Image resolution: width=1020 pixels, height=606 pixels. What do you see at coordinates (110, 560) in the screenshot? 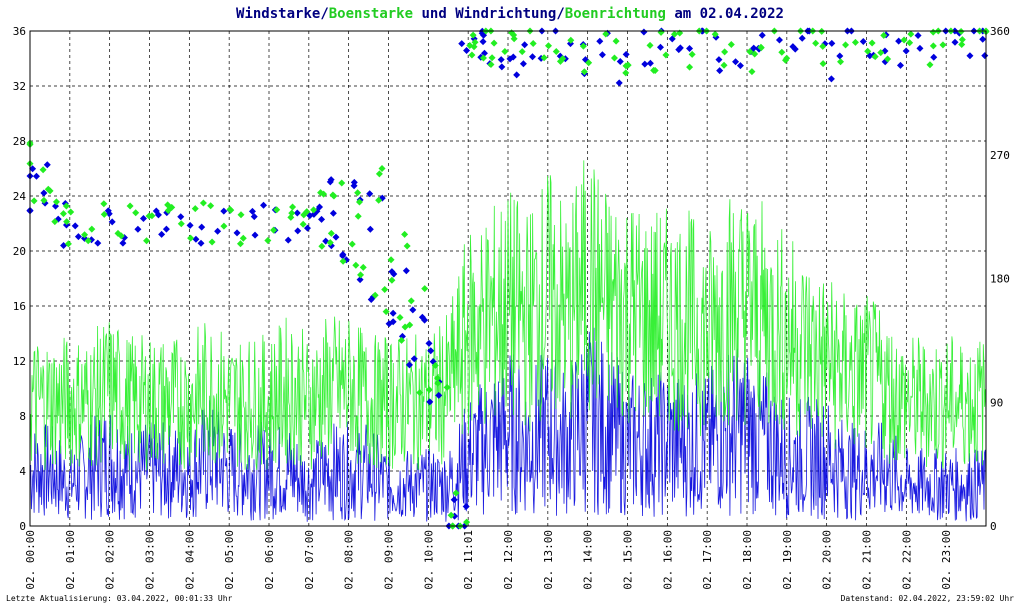
I see `x-tick-label: 02. 02:00` at bounding box center [110, 560].